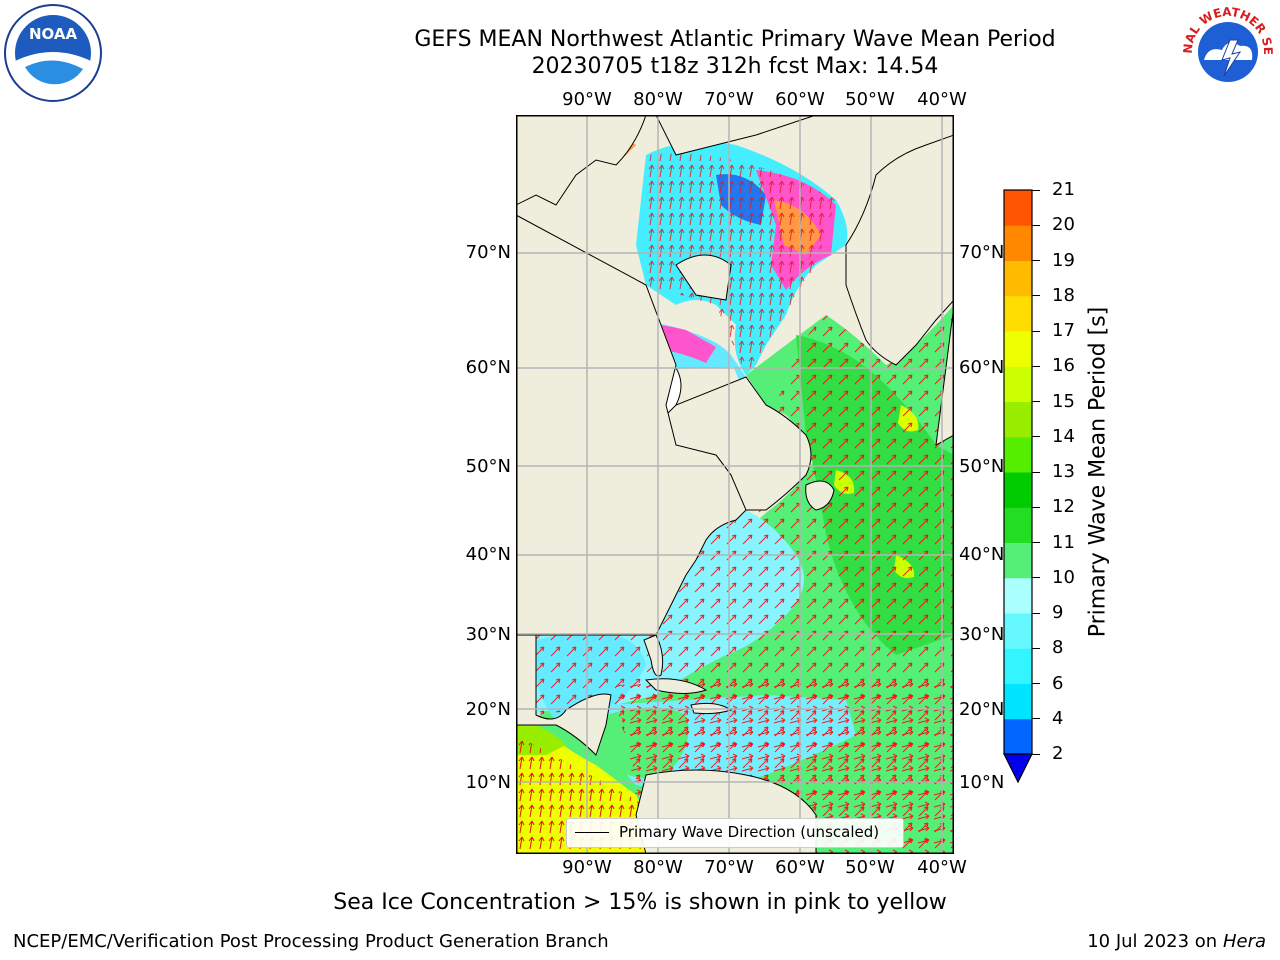  What do you see at coordinates (800, 99) in the screenshot?
I see `lon-label-top-60w: 60°W` at bounding box center [800, 99].